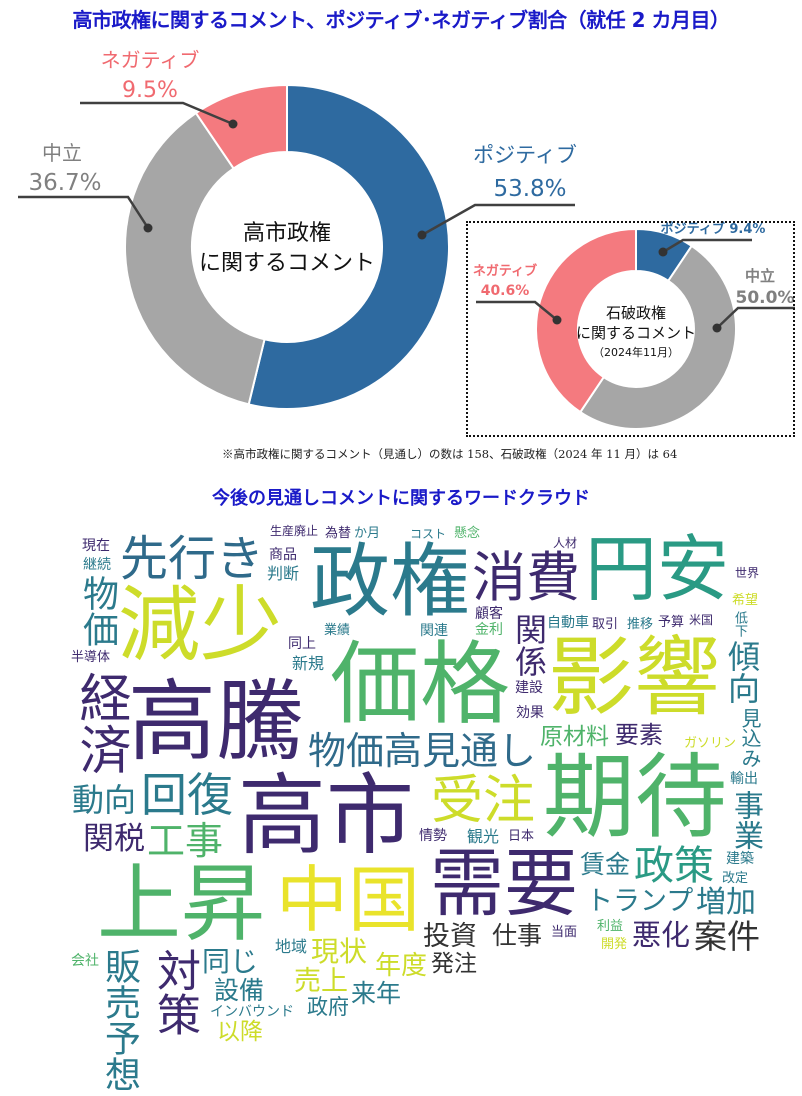 This screenshot has width=802, height=1096. I want to click on wordcloud-word: 判断, so click(283, 573).